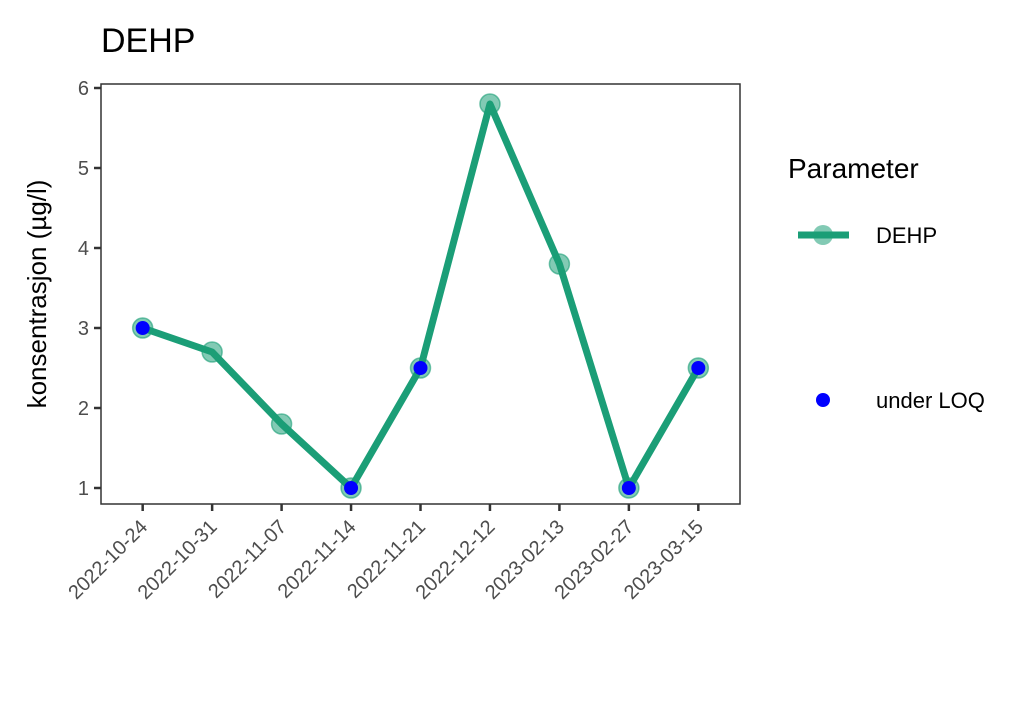 This screenshot has height=704, width=1031. What do you see at coordinates (83, 409) in the screenshot?
I see `y-tick-label: 2` at bounding box center [83, 409].